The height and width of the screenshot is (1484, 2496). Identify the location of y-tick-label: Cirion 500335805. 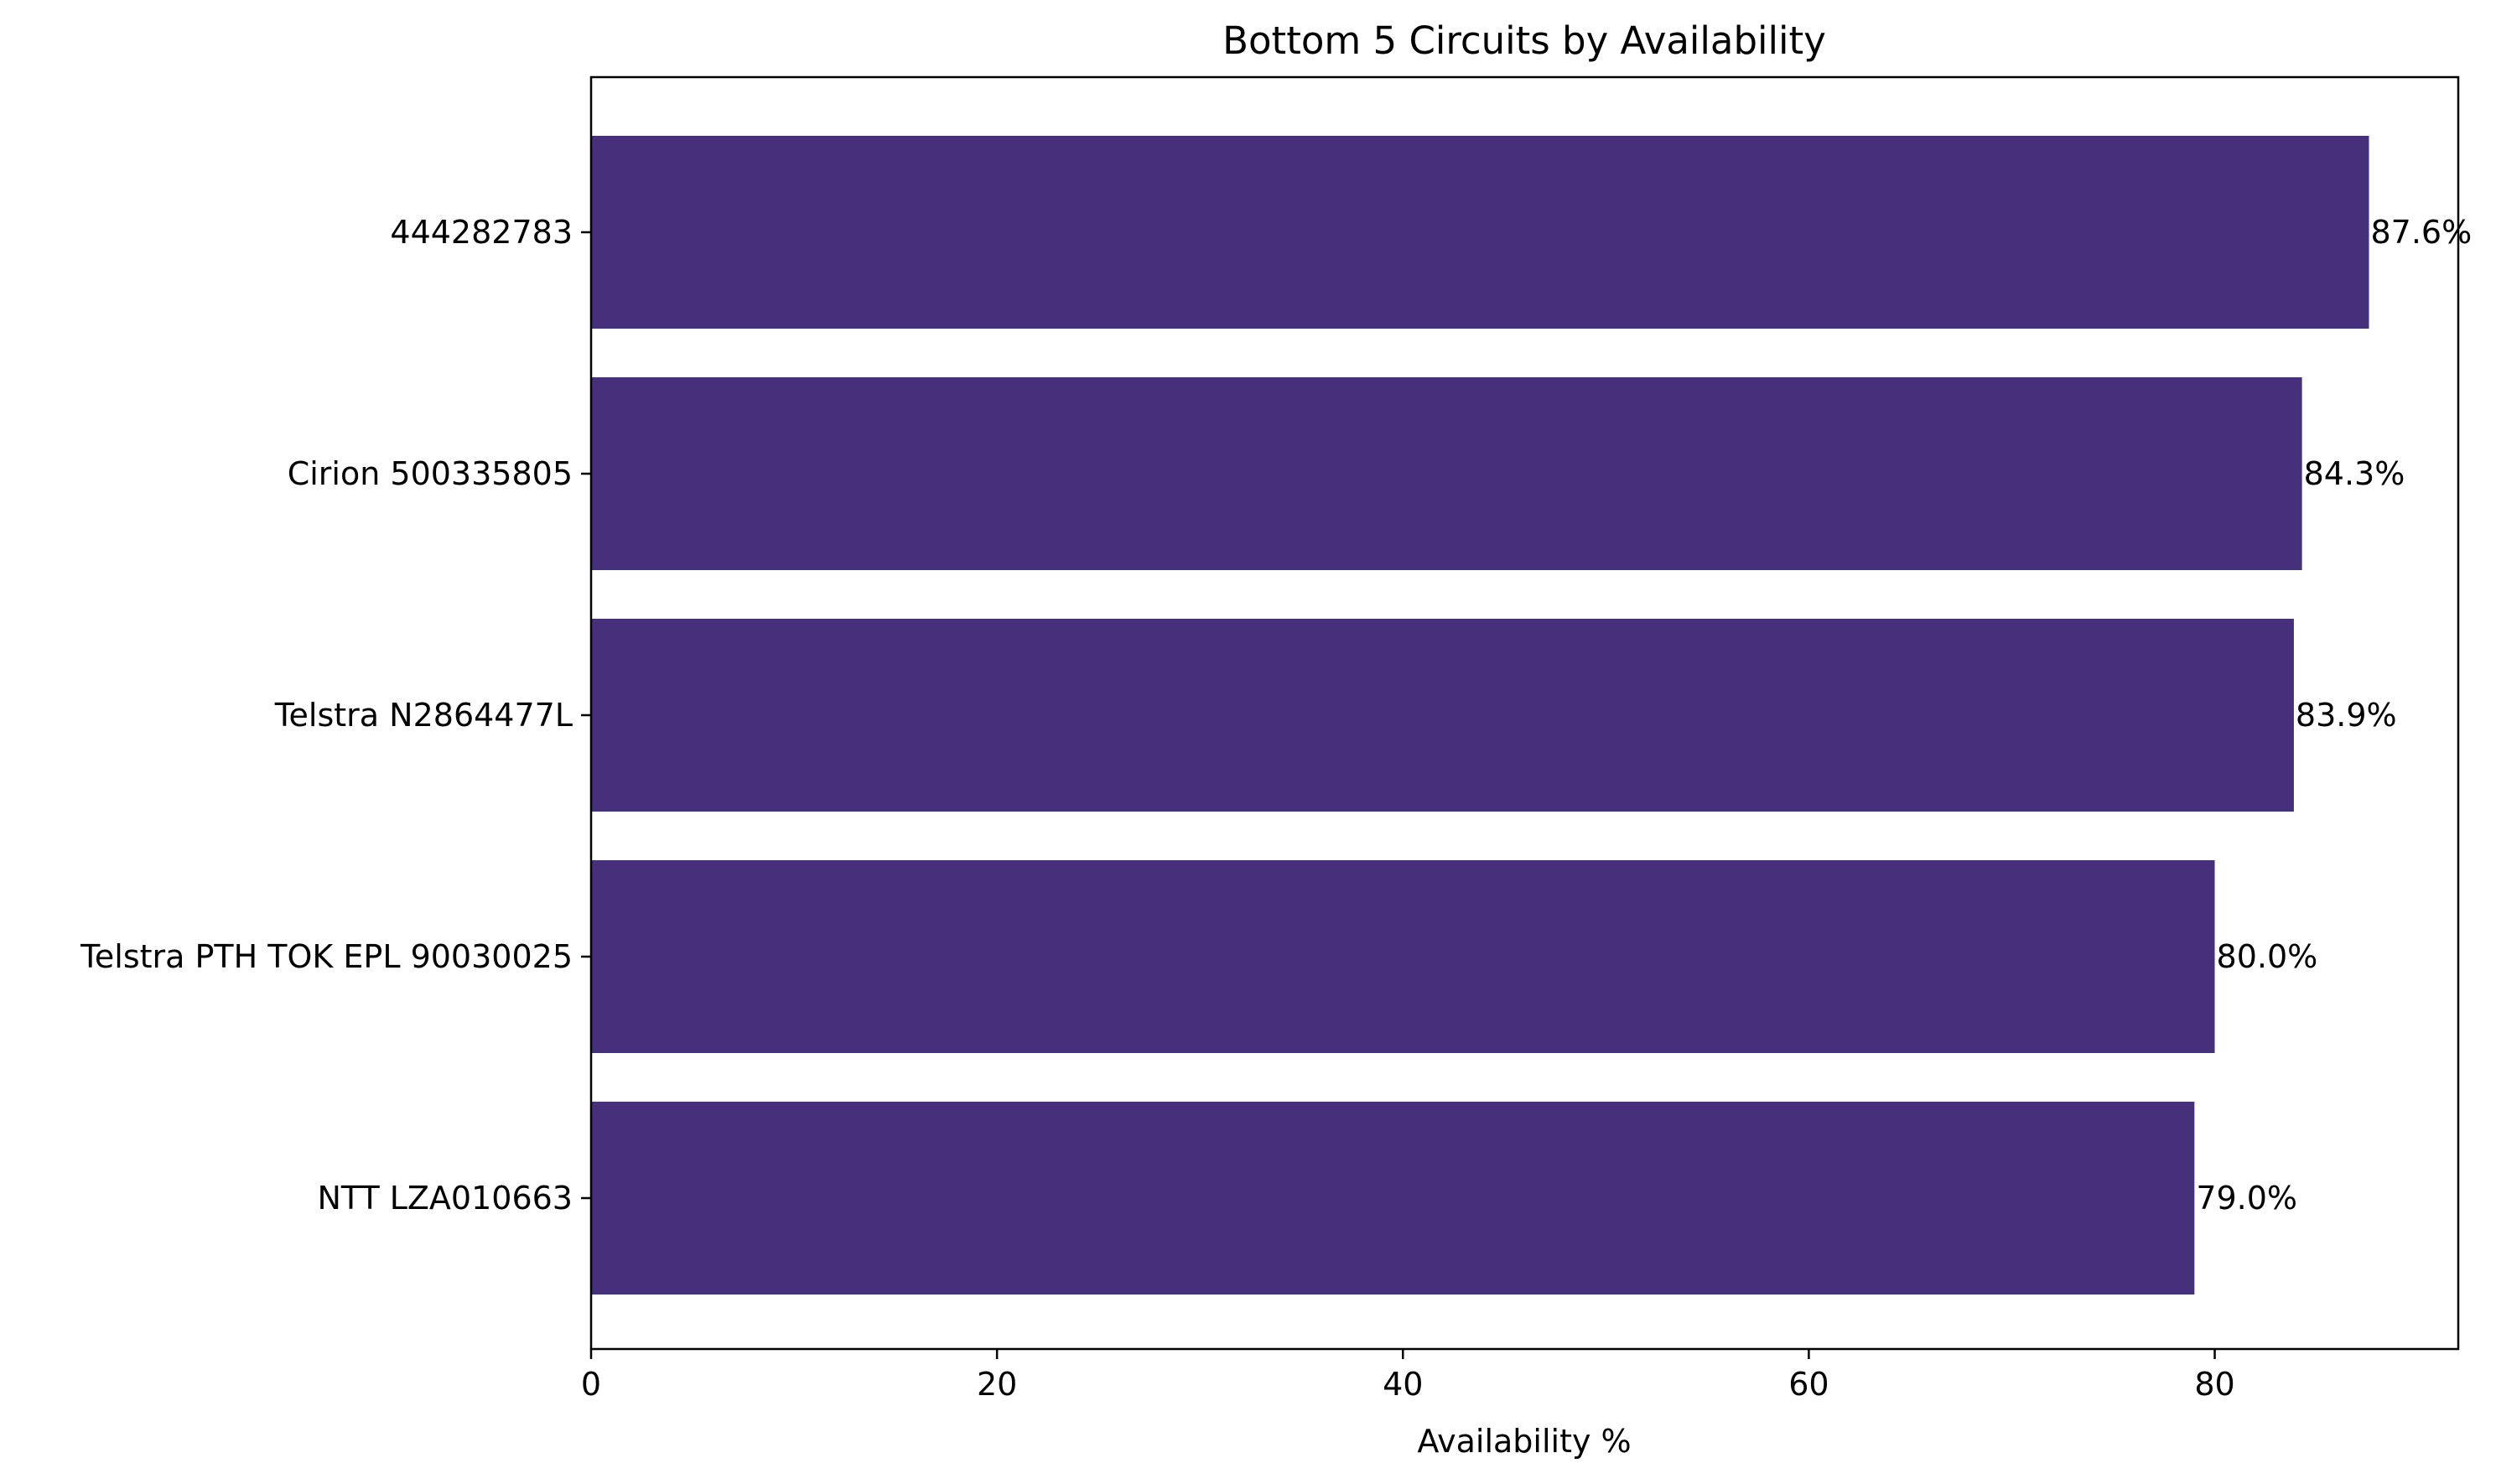
(430, 473).